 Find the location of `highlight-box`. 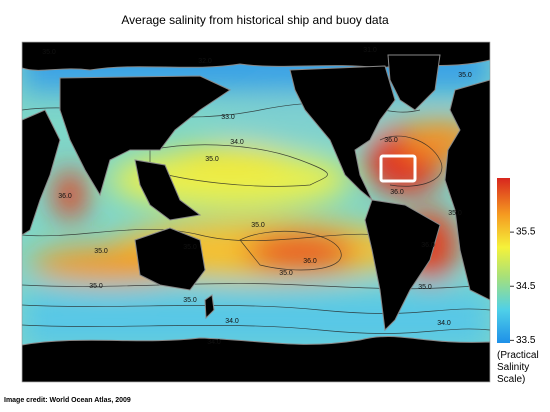

highlight-box is located at coordinates (398, 168).